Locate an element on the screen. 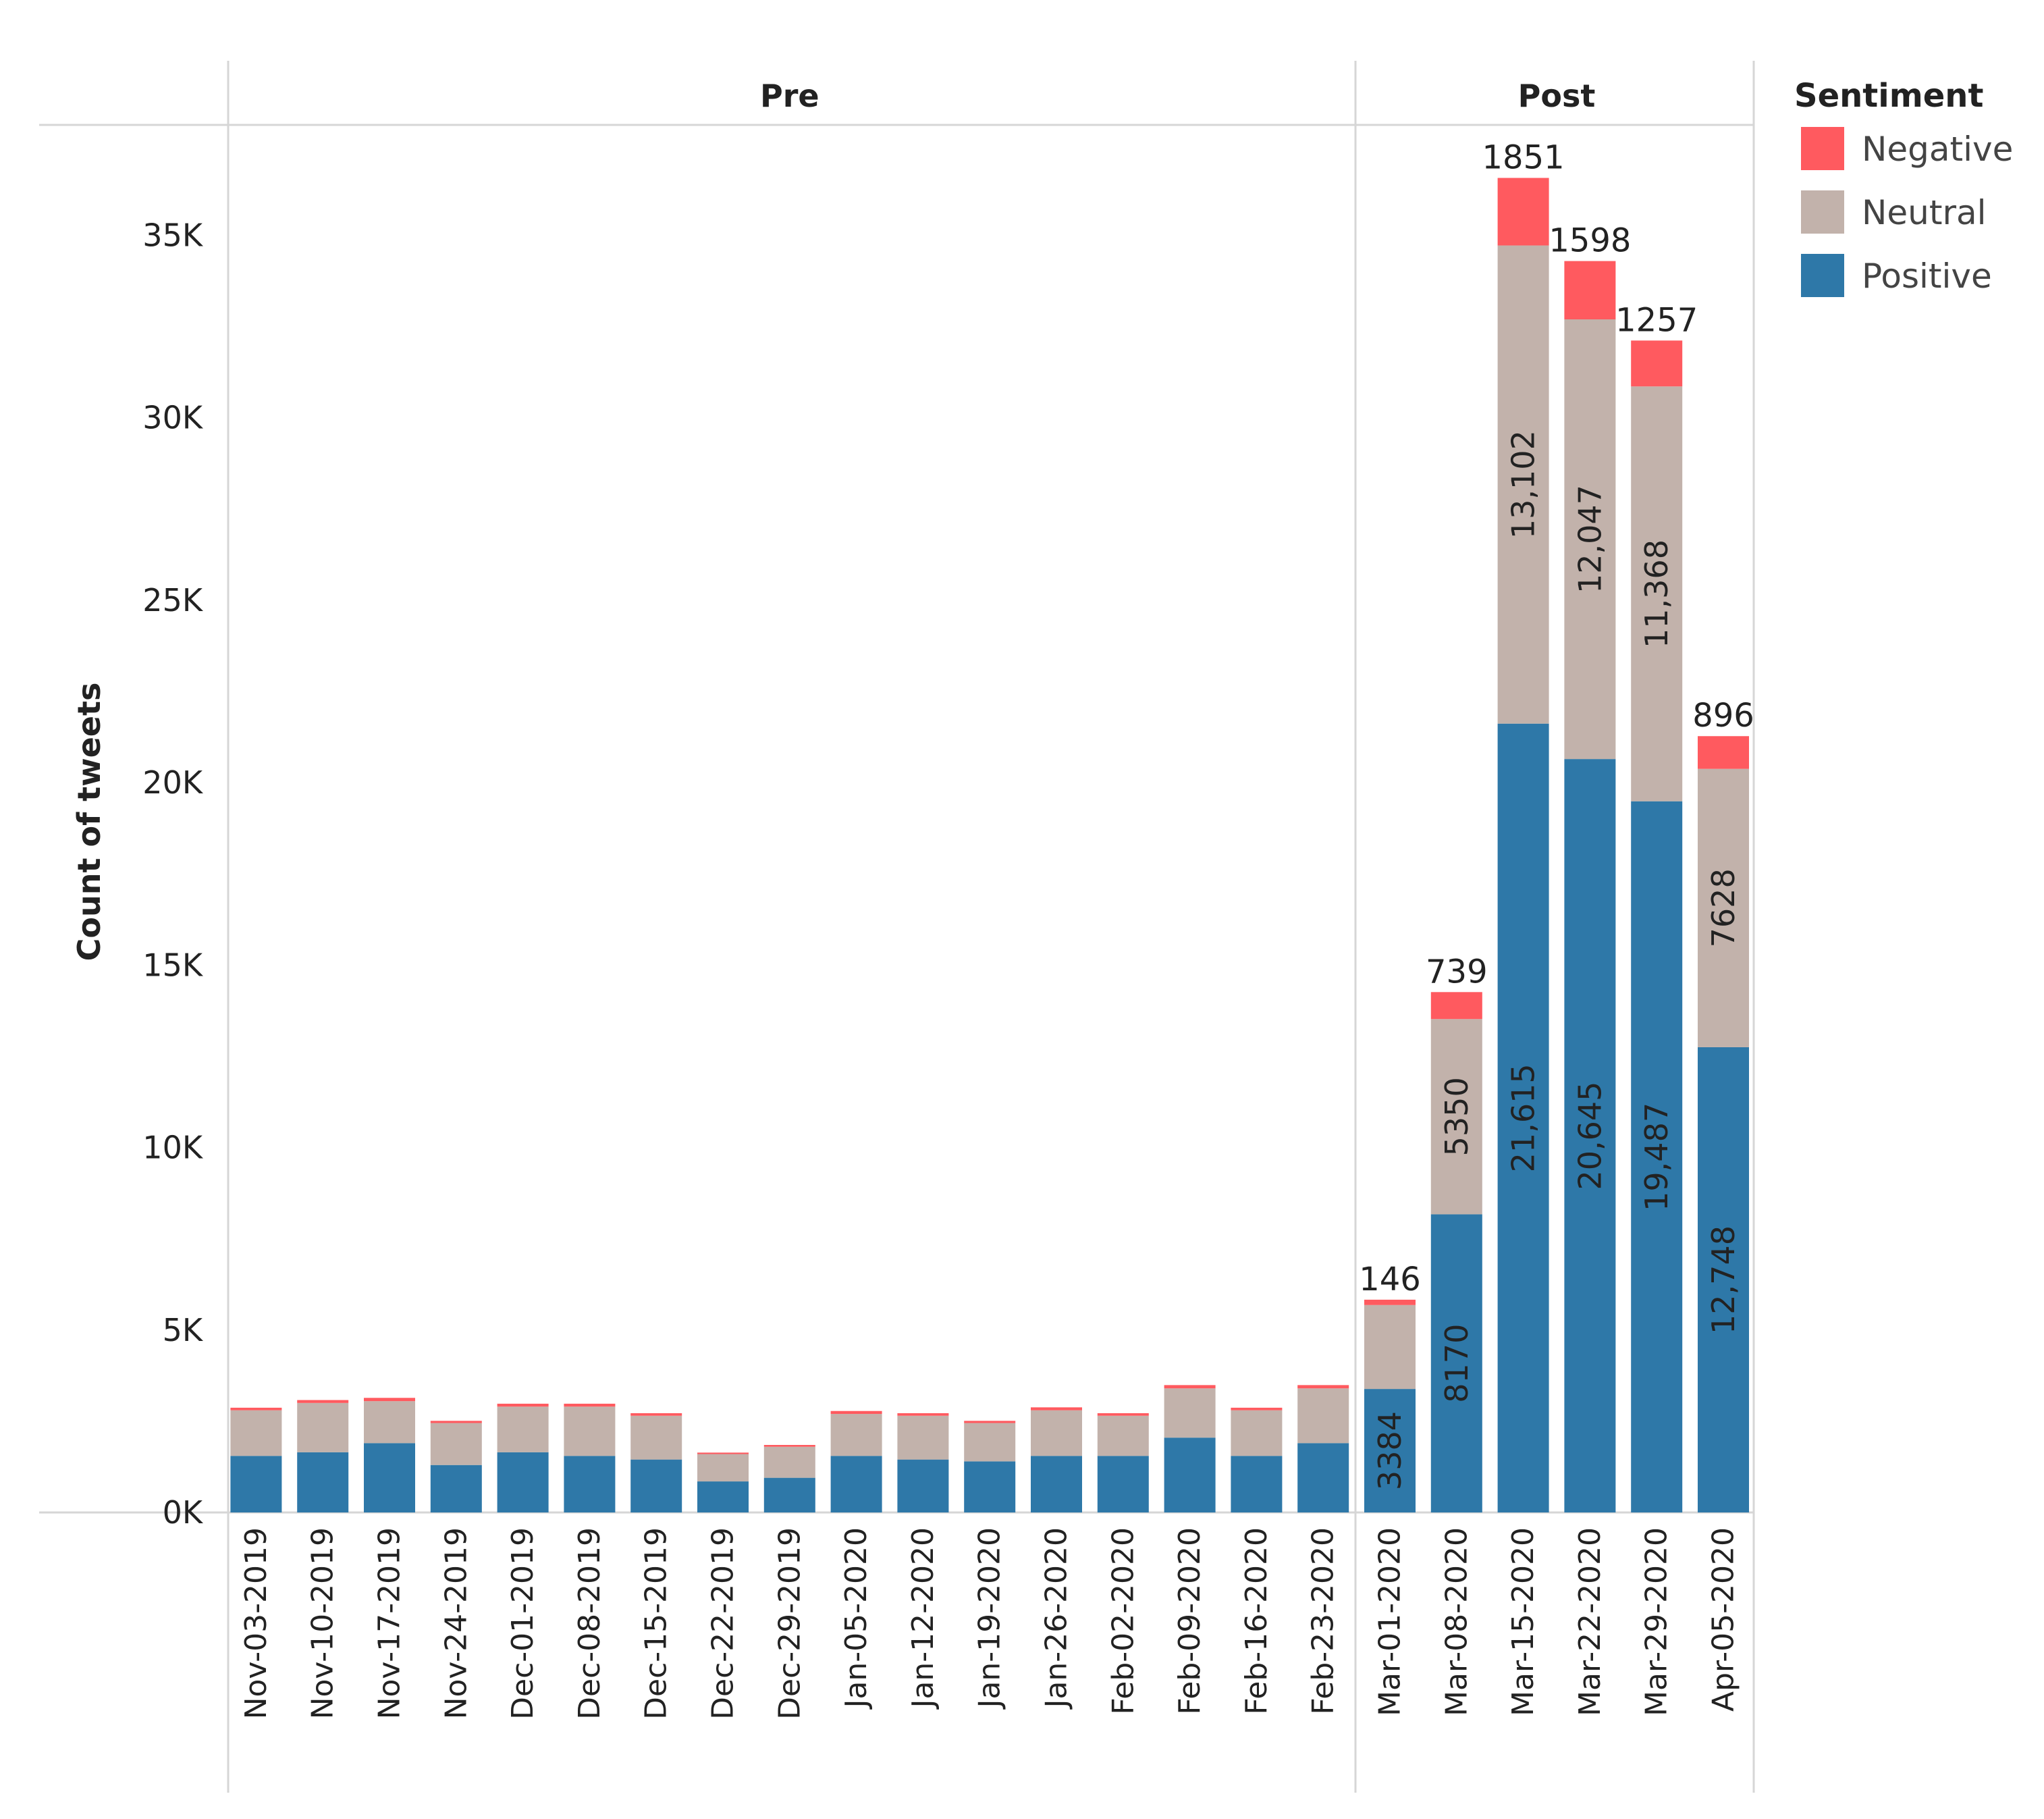  bar-neutral-Feb-16-2020 is located at coordinates (1257, 1433).